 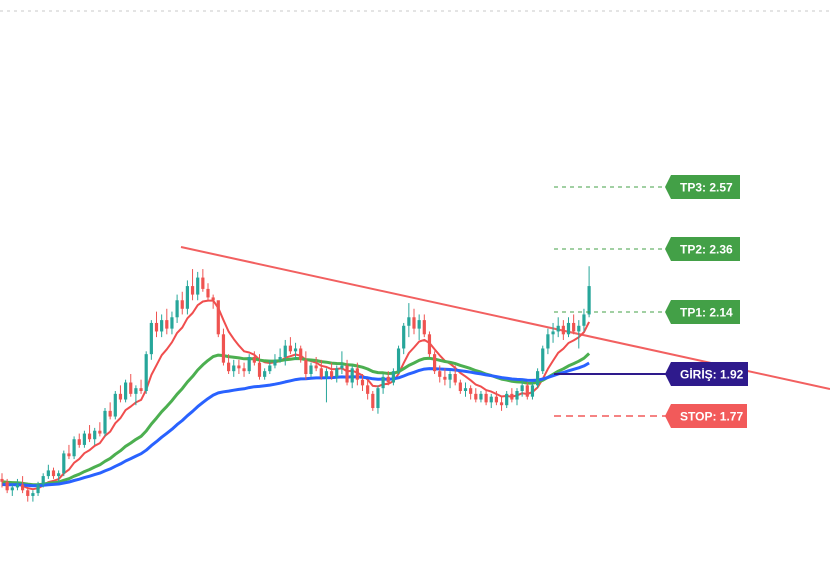 What do you see at coordinates (712, 374) in the screenshot?
I see `entry-label: GİRİŞ: 1.92` at bounding box center [712, 374].